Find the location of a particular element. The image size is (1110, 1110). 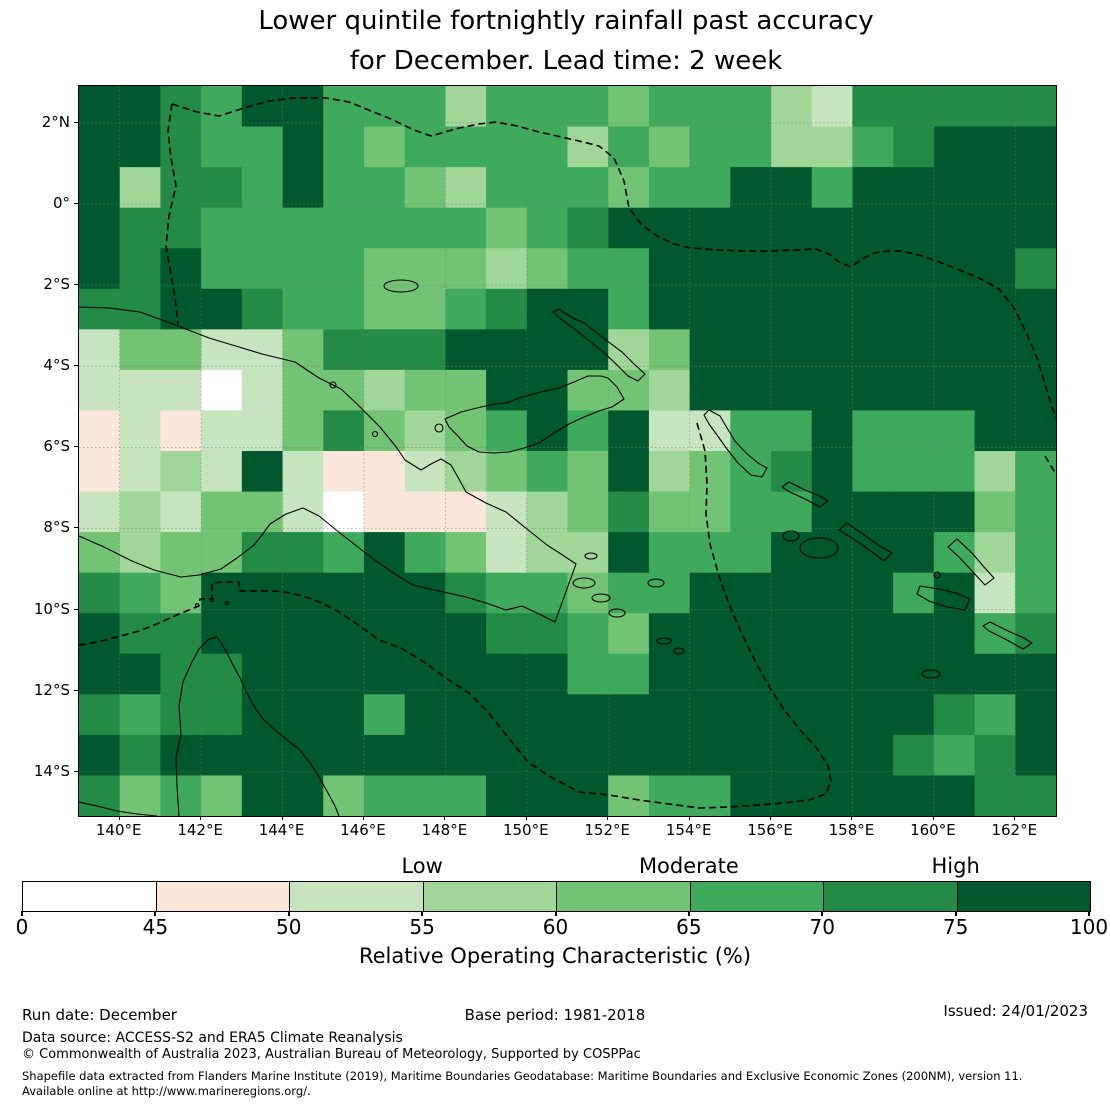

coast-new-georgia is located at coordinates (819, 548).